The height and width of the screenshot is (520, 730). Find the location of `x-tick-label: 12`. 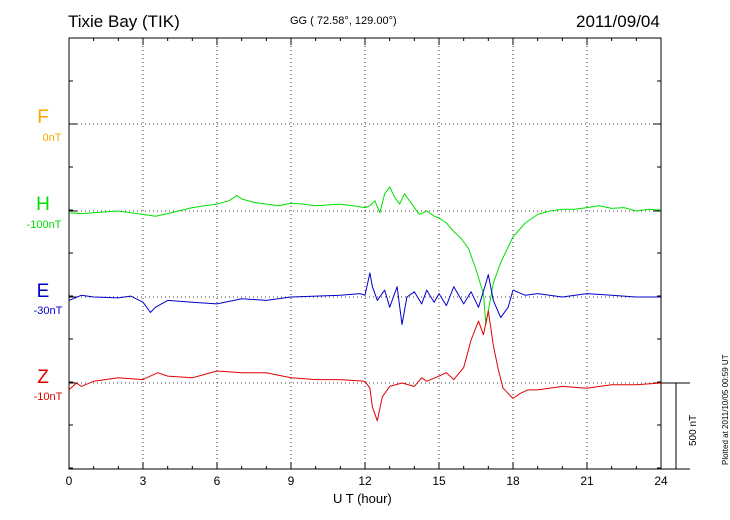

x-tick-label: 12 is located at coordinates (365, 481).